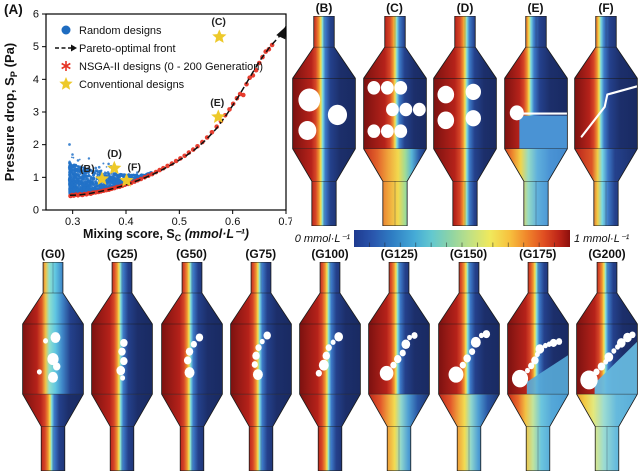 The height and width of the screenshot is (473, 640). I want to click on svg-text:NSGA-II designs (0 - 200 Gener: NSGA-II designs (0 - 200 Generation), so click(171, 67).